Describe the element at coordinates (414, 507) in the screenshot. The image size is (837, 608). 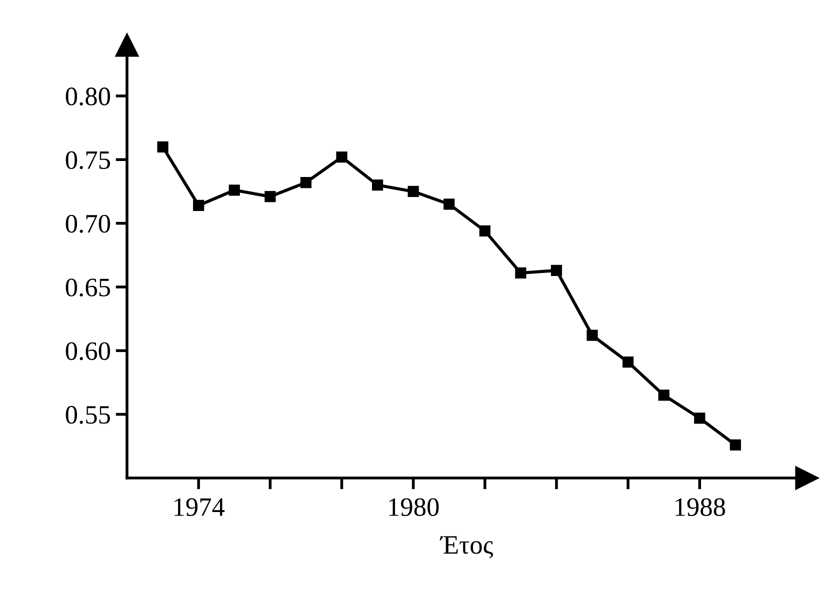
I see `x-tick-label: 1980` at that location.